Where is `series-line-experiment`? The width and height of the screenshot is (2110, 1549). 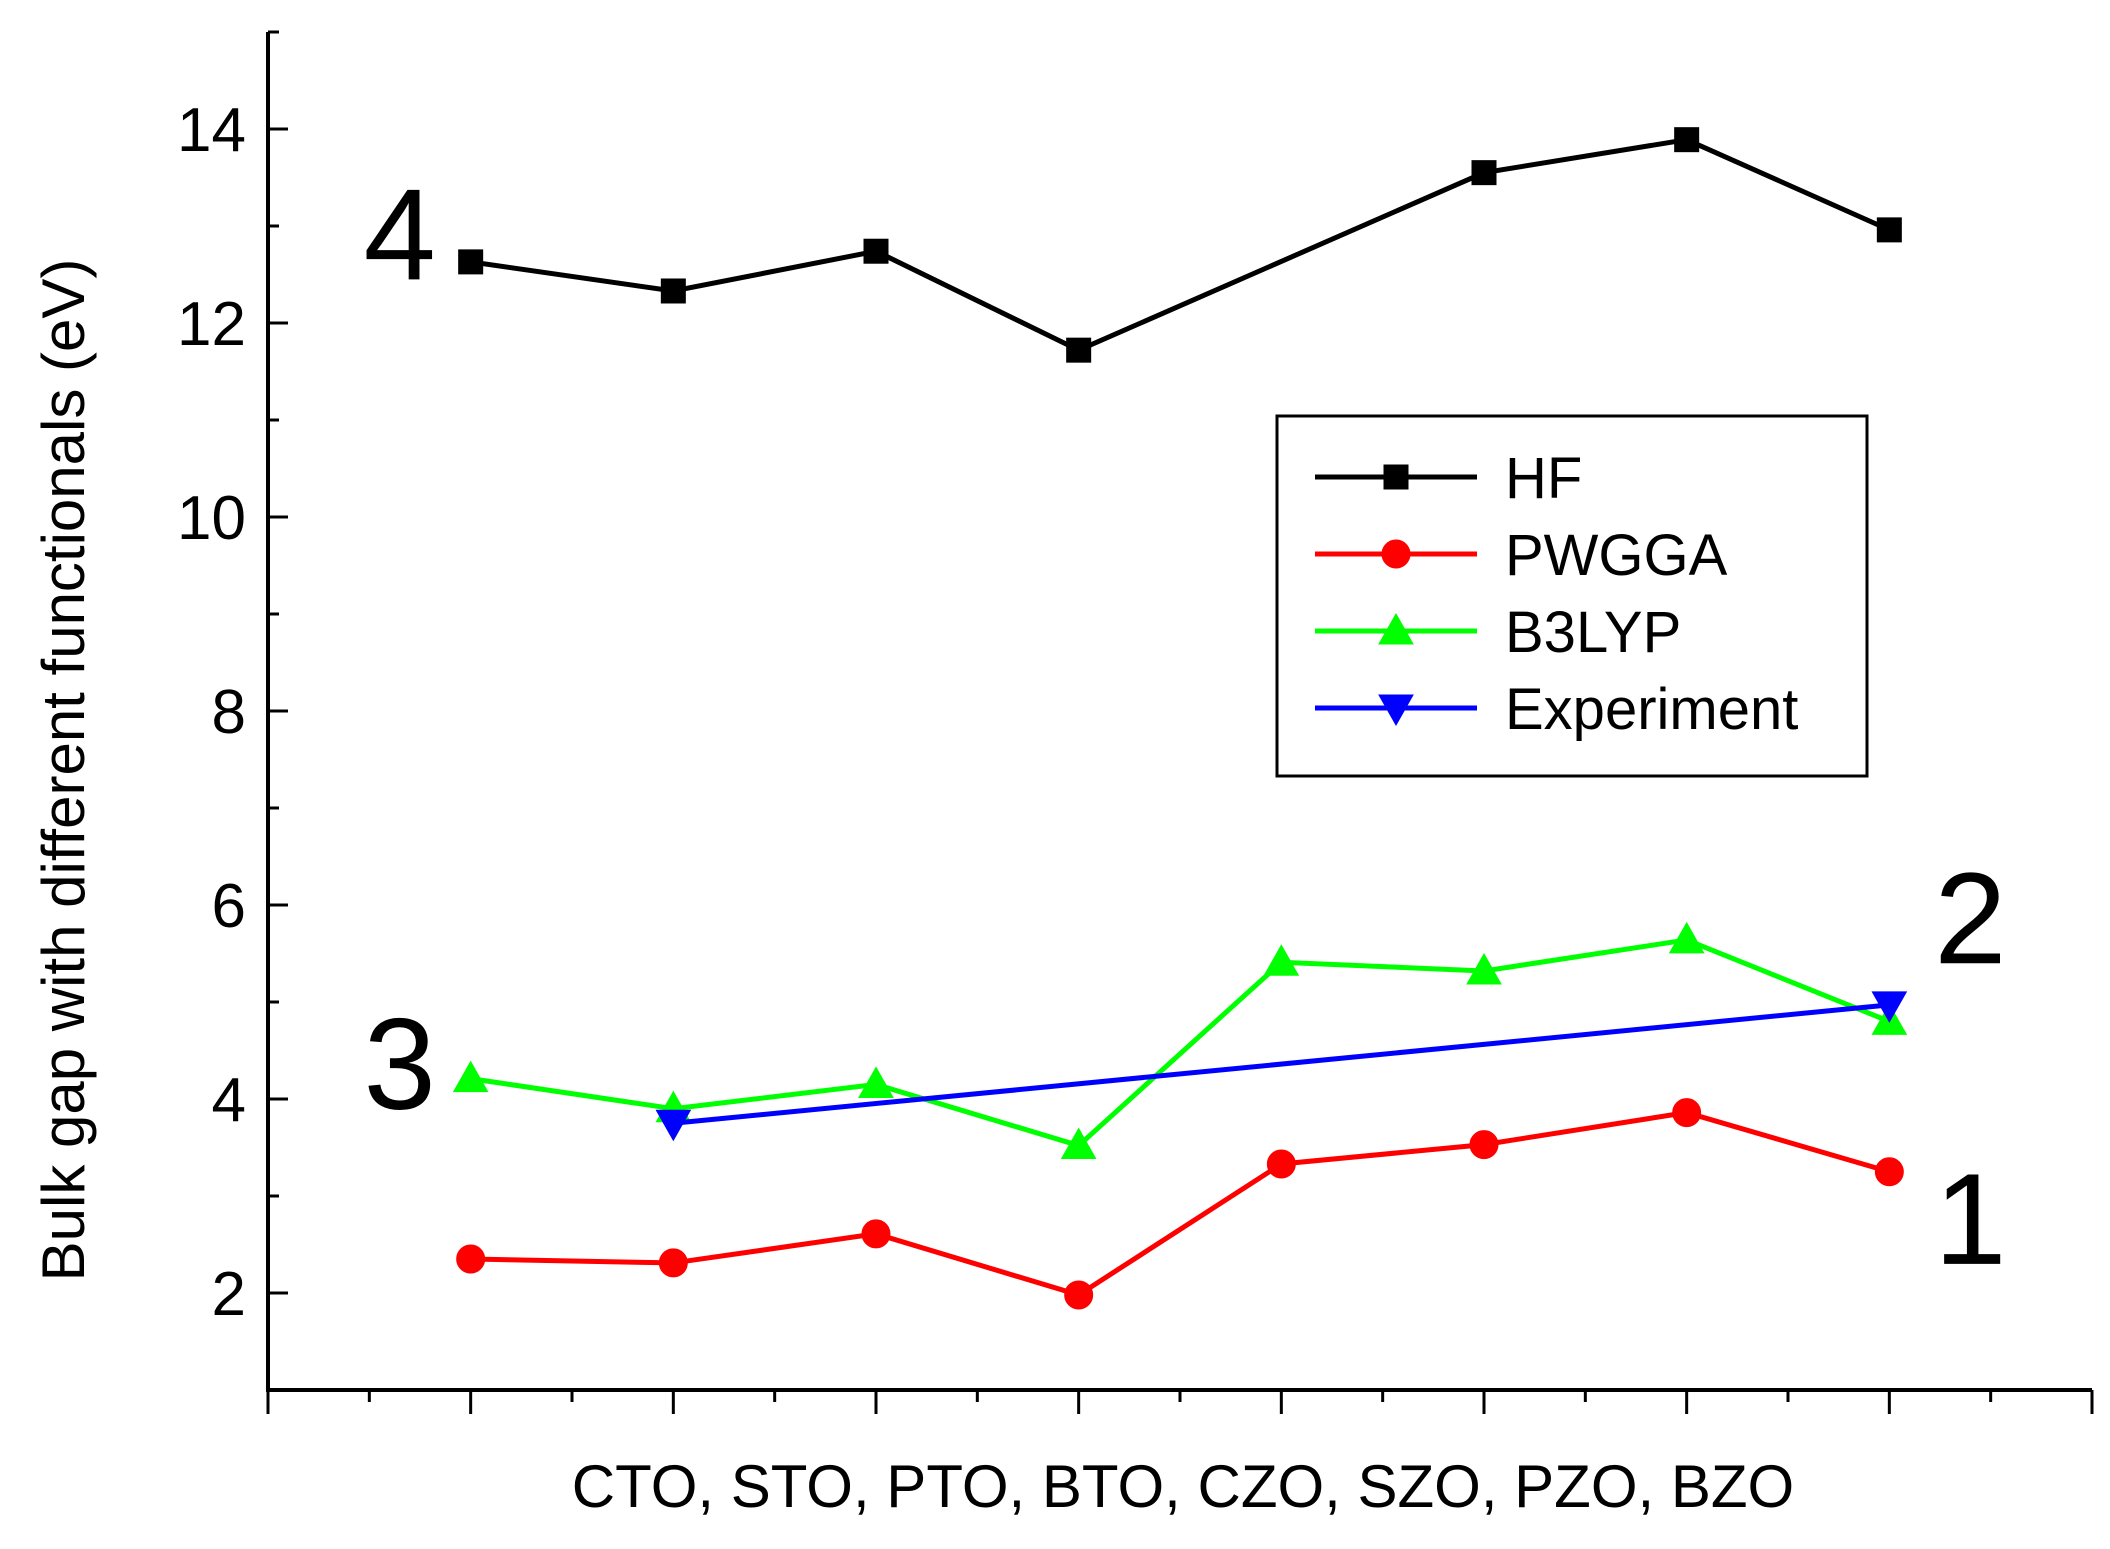
series-line-experiment is located at coordinates (1281, 1064).